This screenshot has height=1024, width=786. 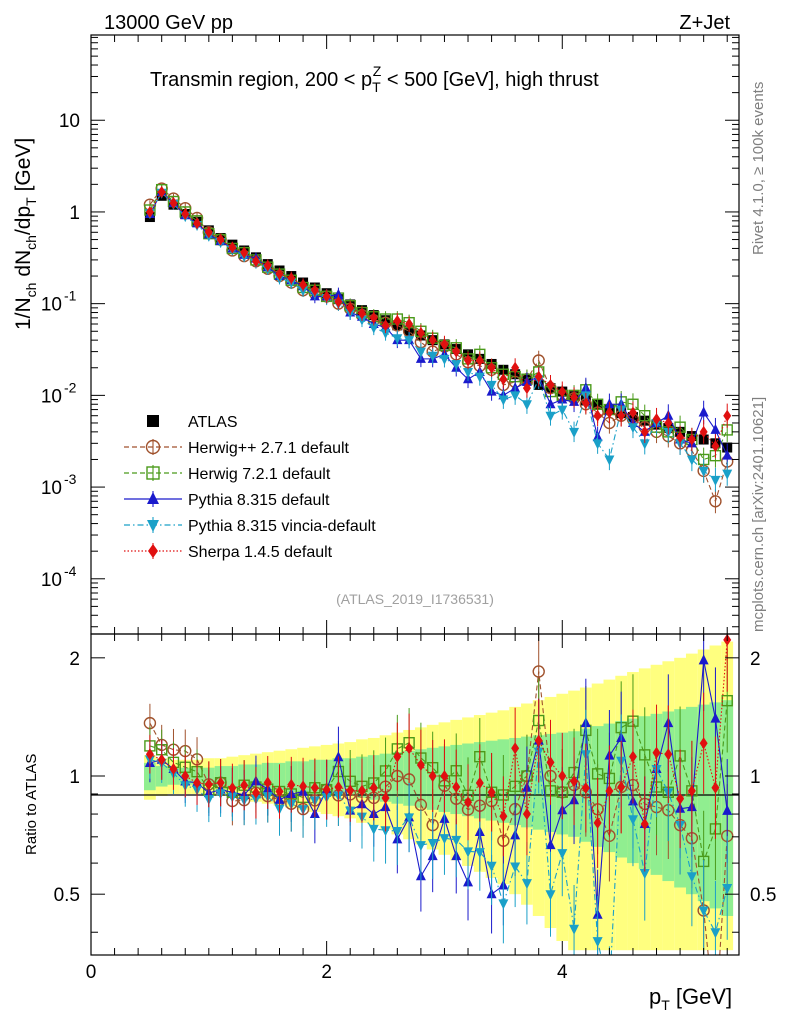 I want to click on energy-label: 13000 GeV pp, so click(x=168, y=23).